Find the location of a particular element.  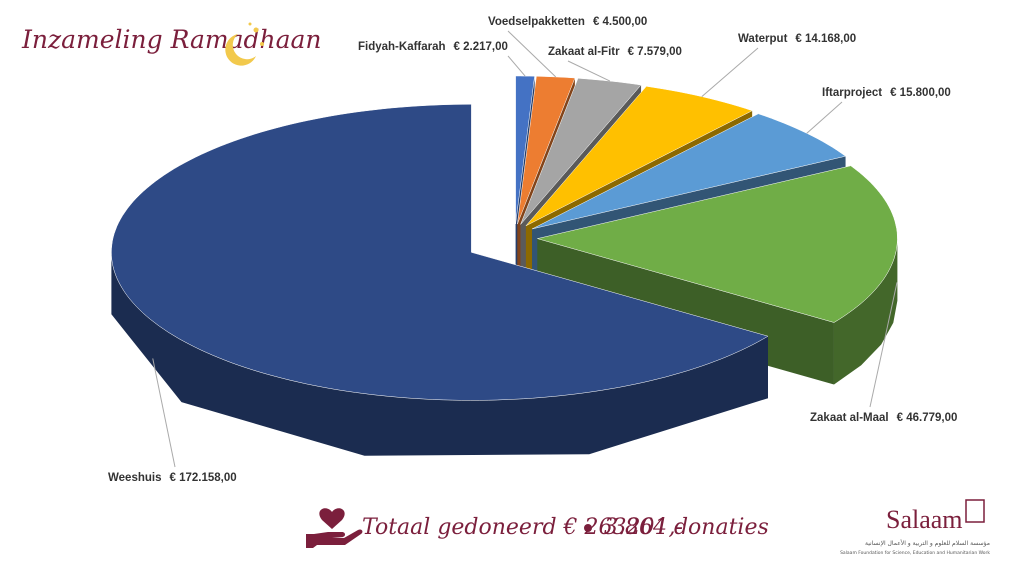

value-label: € 172.158,00 is located at coordinates (202, 478).